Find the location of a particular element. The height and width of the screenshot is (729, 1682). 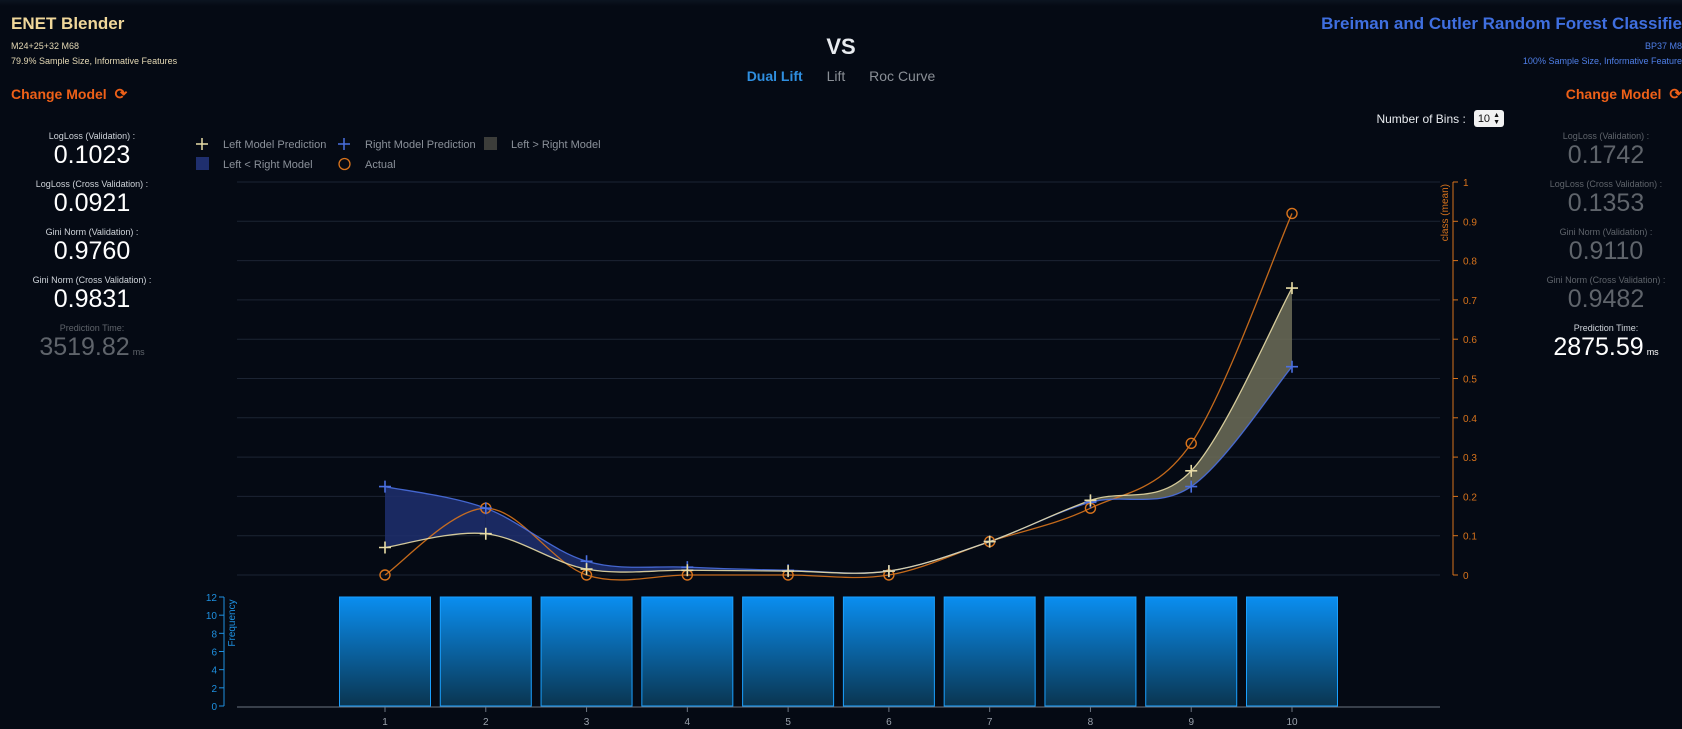

metric-value: 0.9110 is located at coordinates (1606, 251).